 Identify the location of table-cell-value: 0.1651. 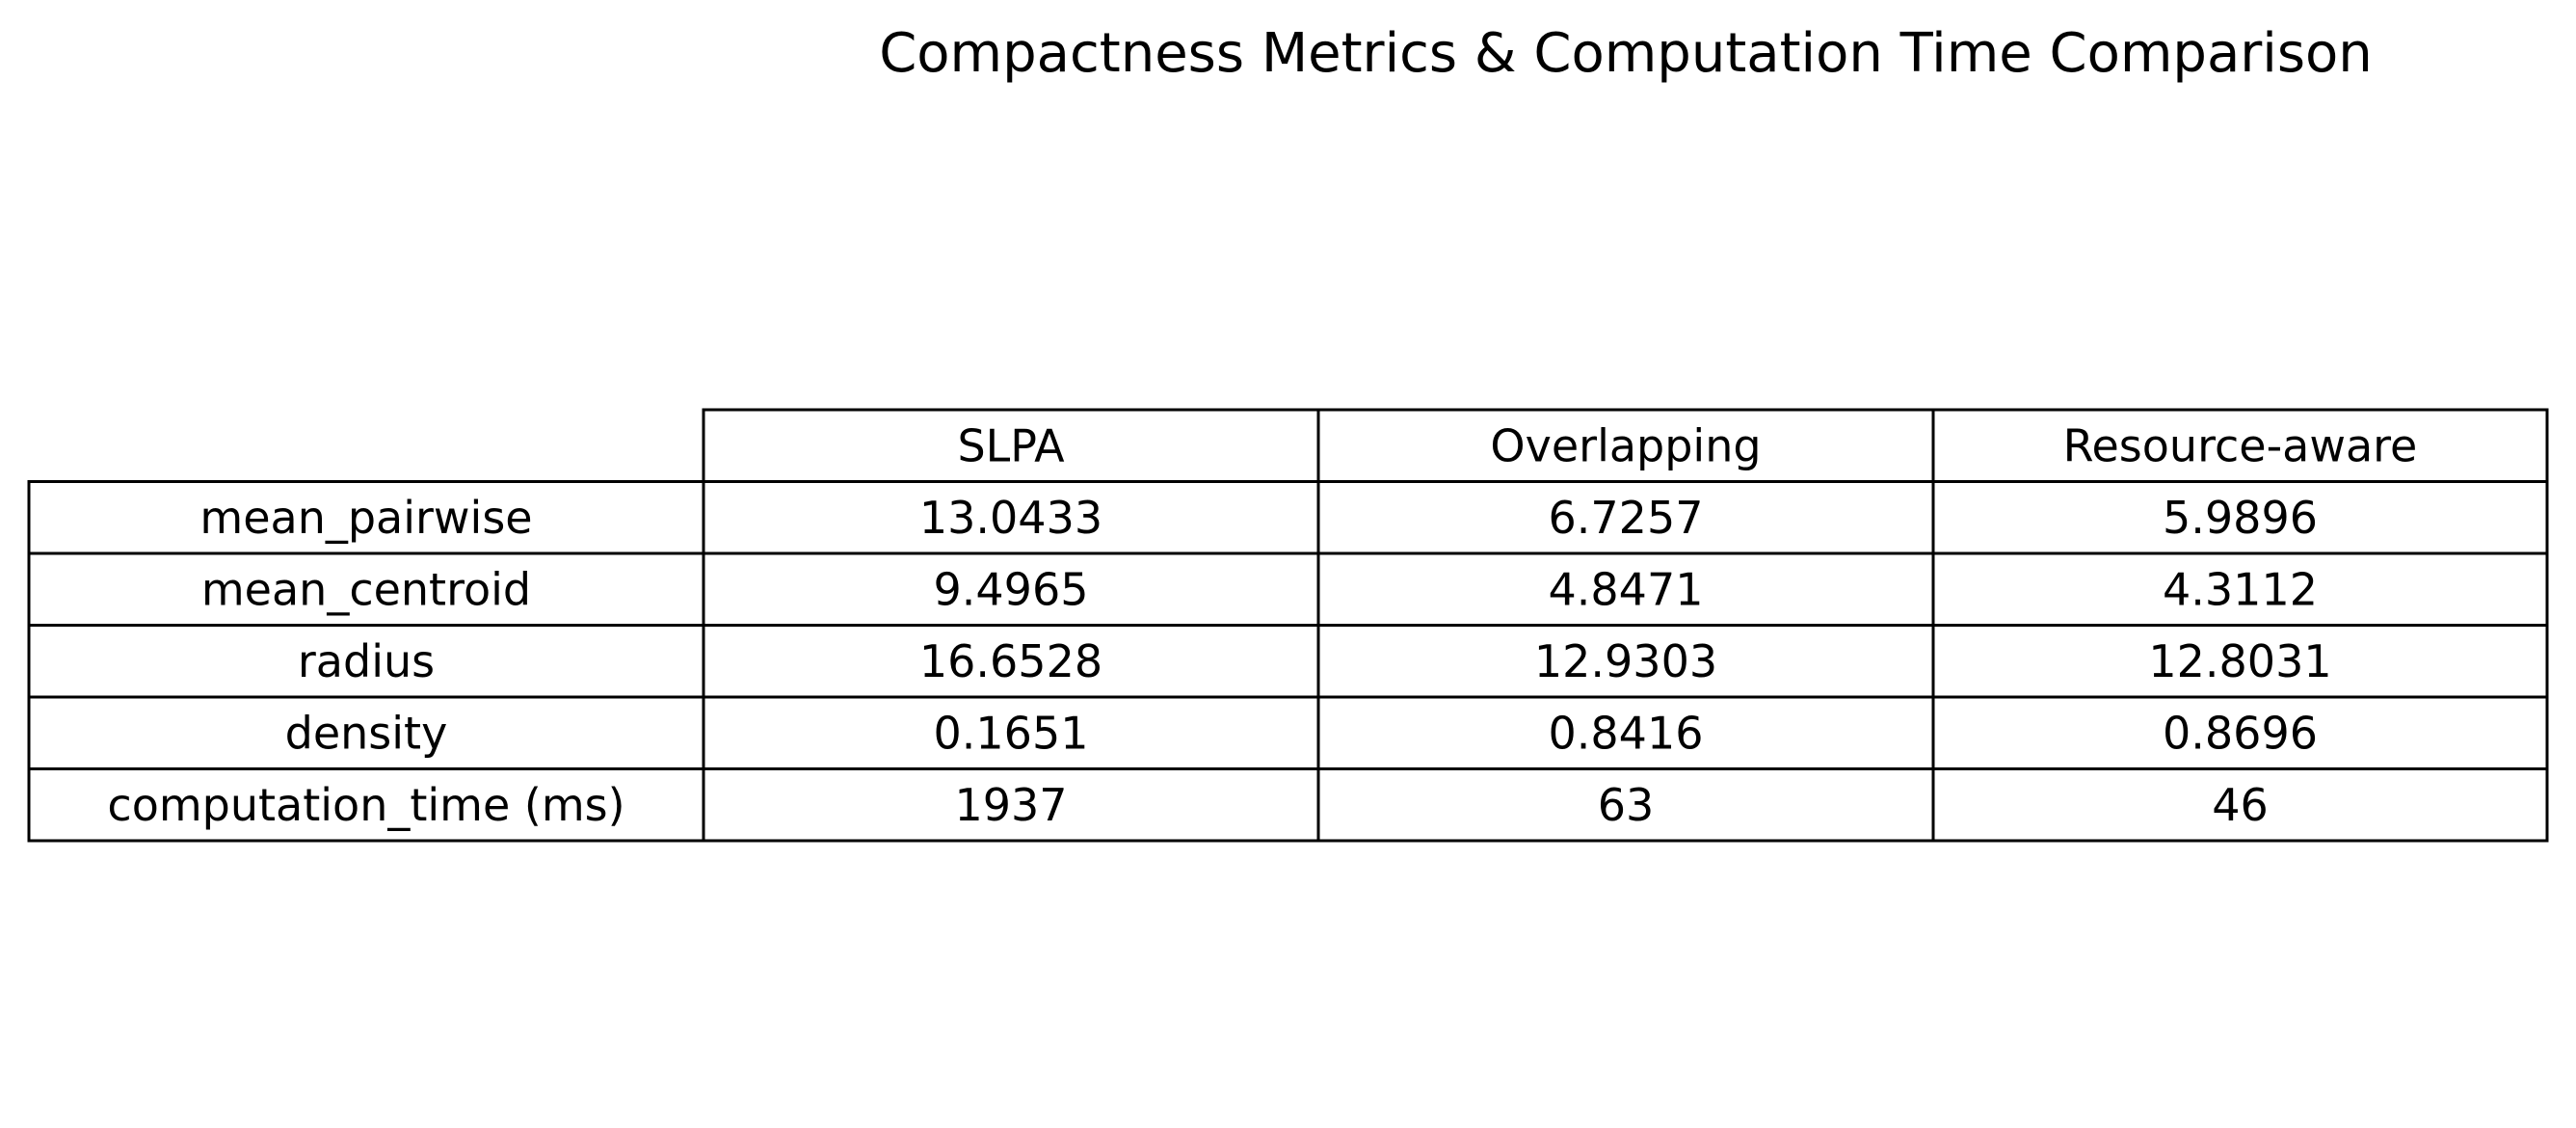
(1011, 733).